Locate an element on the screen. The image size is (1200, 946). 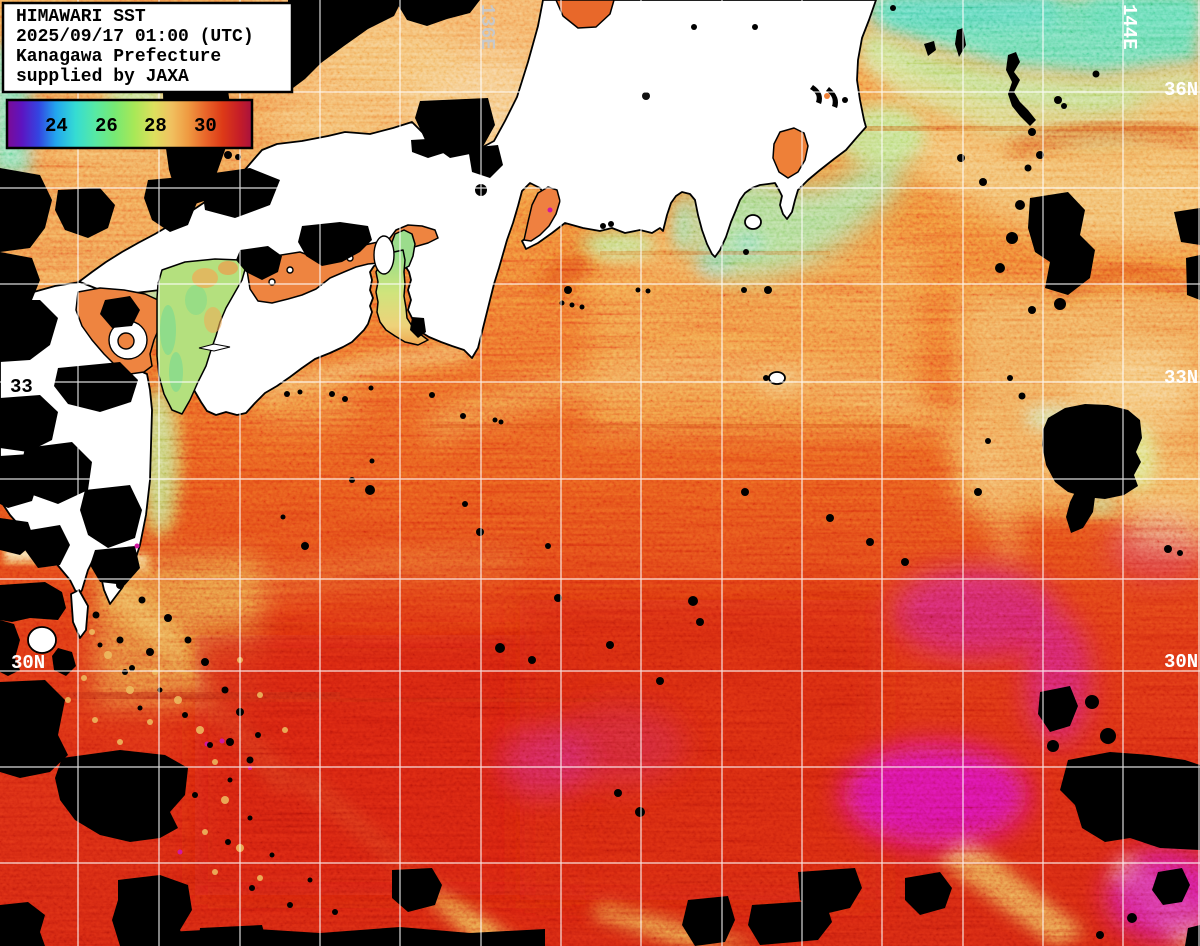
svg-text: HIMAWARI SST is located at coordinates (81, 17).